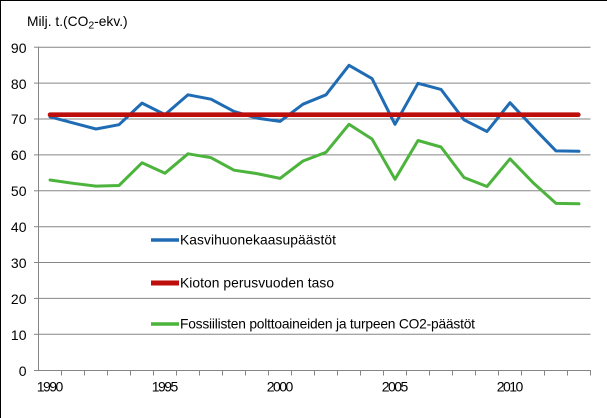 This screenshot has width=607, height=418. What do you see at coordinates (19, 263) in the screenshot?
I see `svg-text: 30` at bounding box center [19, 263].